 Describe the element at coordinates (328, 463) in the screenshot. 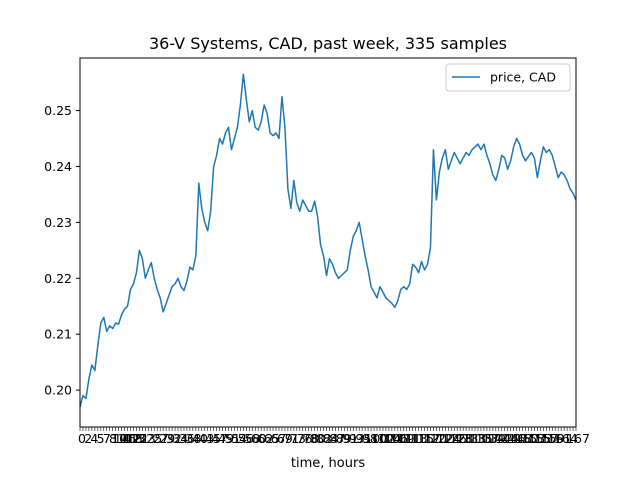

I see `x-axis-label: time, hours` at that location.